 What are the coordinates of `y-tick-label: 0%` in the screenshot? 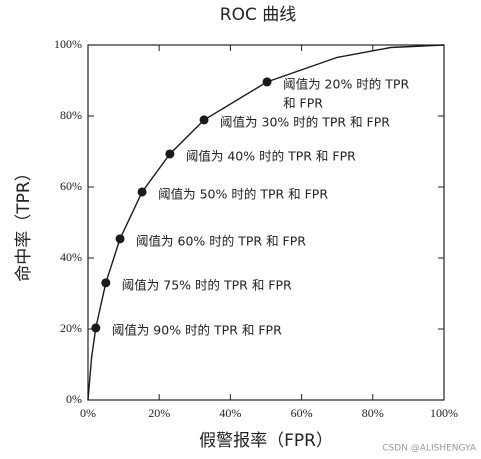 It's located at (74, 399).